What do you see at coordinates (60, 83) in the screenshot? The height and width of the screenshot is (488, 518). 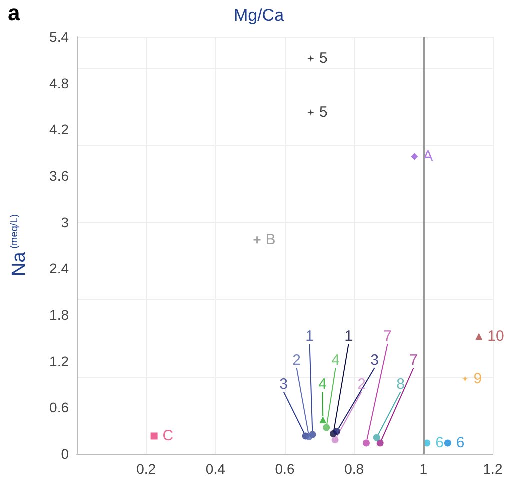 I see `y-tick-label: 4.8` at bounding box center [60, 83].